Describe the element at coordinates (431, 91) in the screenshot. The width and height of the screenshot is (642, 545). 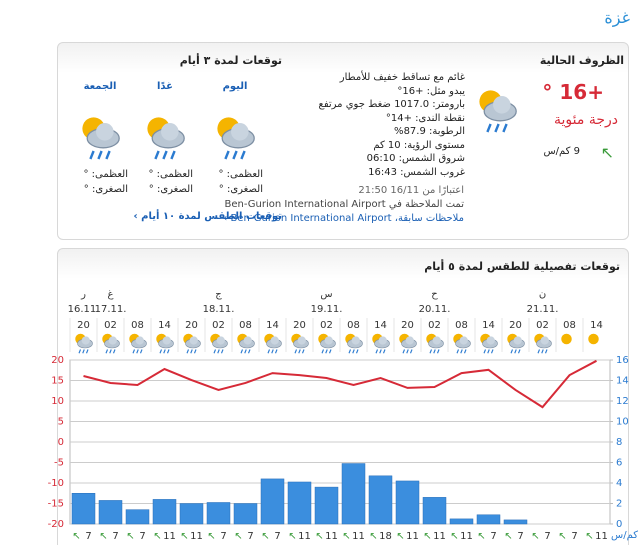
I see `detail-line: يبدو مثل: +16°` at that location.